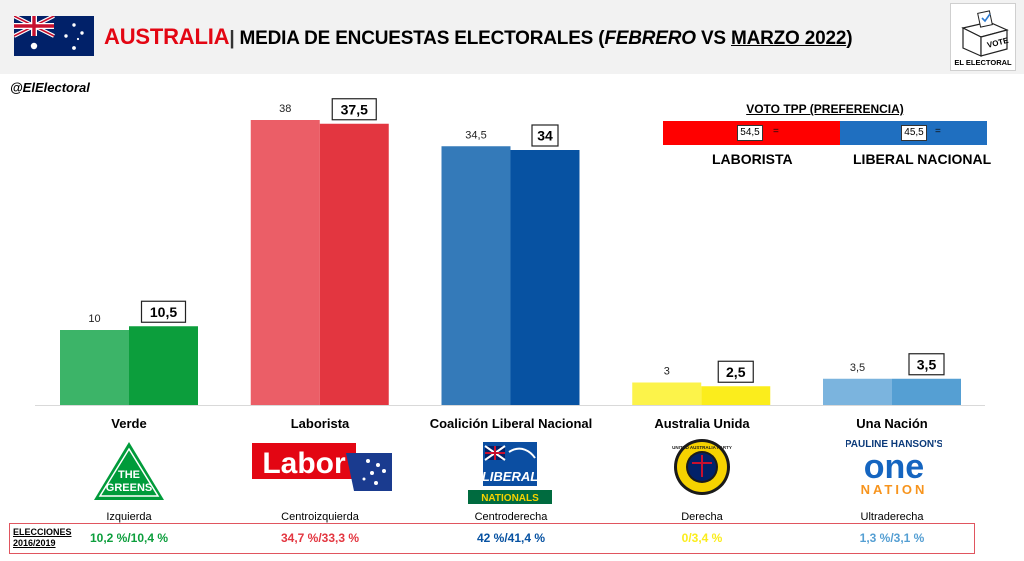  Describe the element at coordinates (511, 423) in the screenshot. I see `category-label-coalicion: Coalición Liberal Nacional` at that location.